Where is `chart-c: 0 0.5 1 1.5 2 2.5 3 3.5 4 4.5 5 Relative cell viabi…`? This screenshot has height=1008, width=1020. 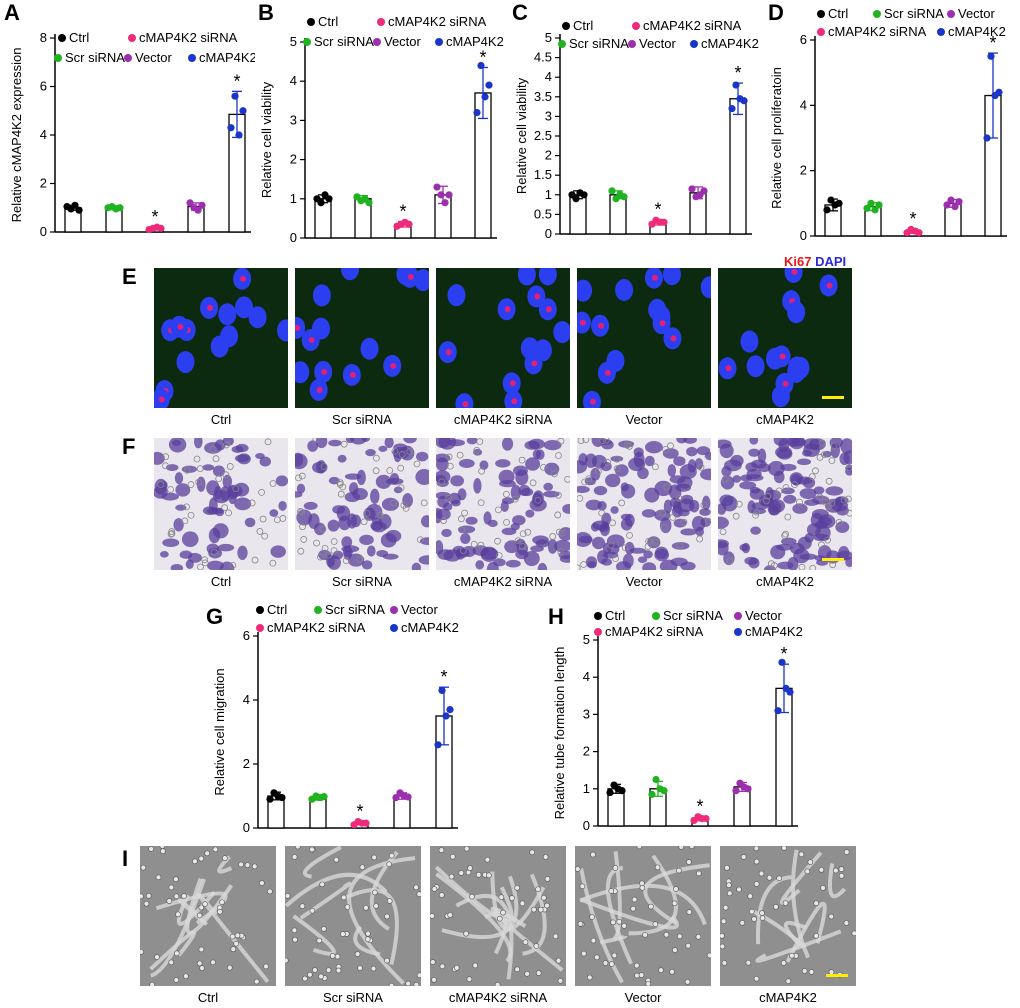 chart-c: 0 0.5 1 1.5 2 2.5 3 3.5 4 4.5 5 Relative cell viabi… is located at coordinates (636, 129).